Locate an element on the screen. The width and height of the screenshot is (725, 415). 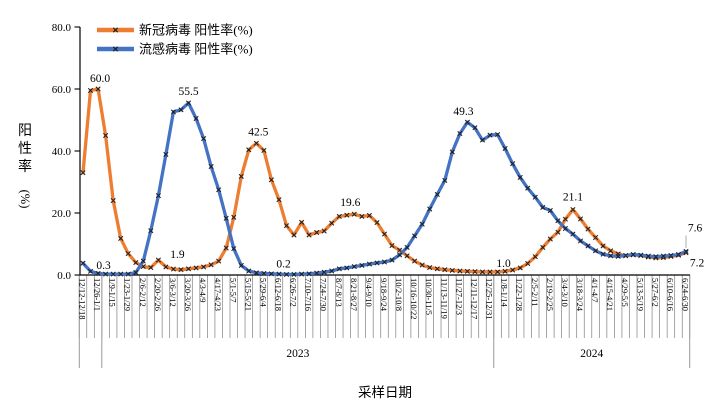
x-tick-label: 1/23-1/29 is located at coordinates (128, 294).